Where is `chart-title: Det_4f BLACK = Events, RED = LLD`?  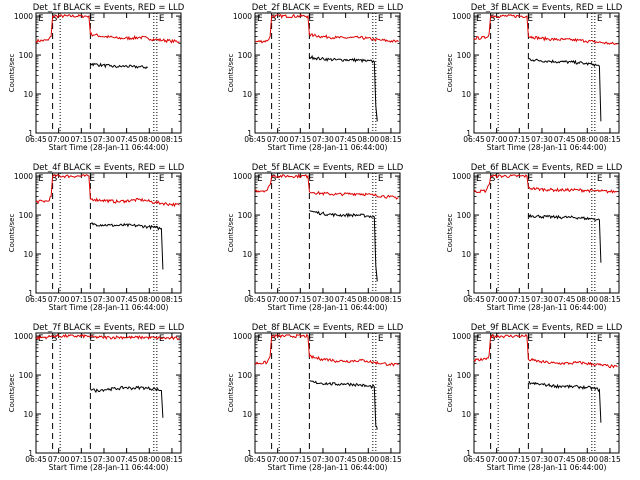 chart-title: Det_4f BLACK = Events, RED = LLD is located at coordinates (109, 168).